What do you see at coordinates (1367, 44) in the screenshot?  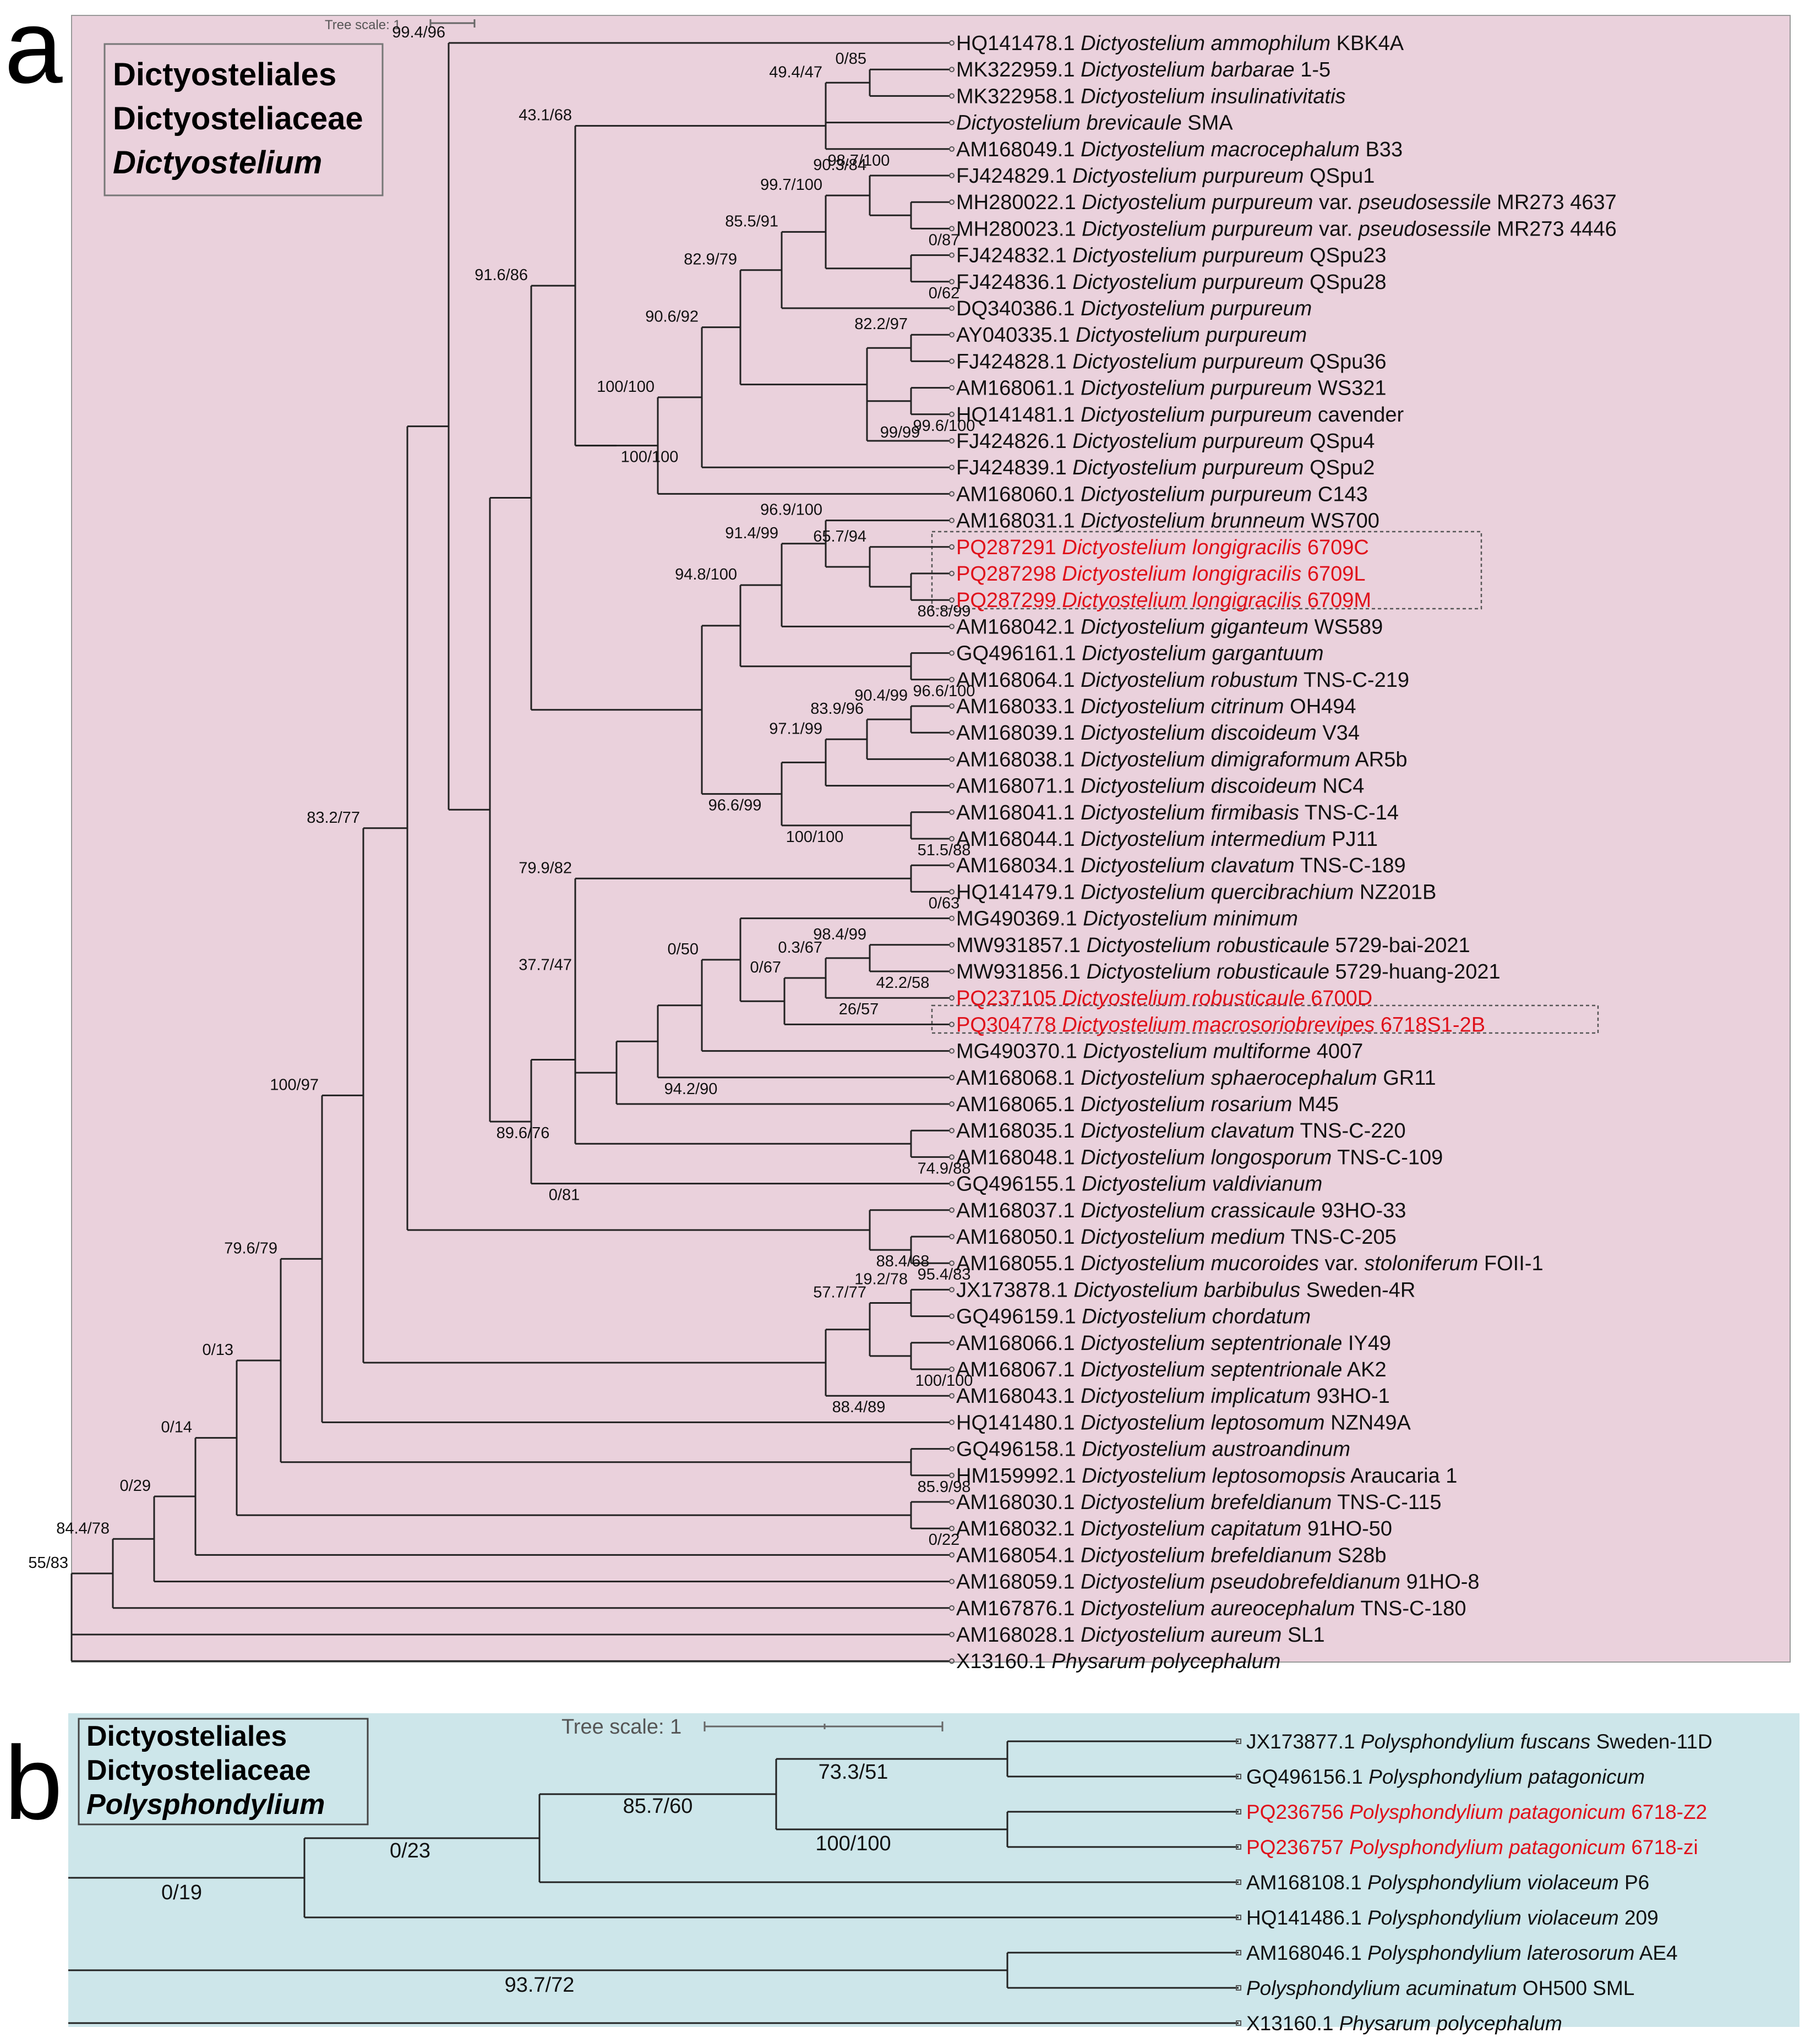 I see `leaf-strain: KBK4A` at bounding box center [1367, 44].